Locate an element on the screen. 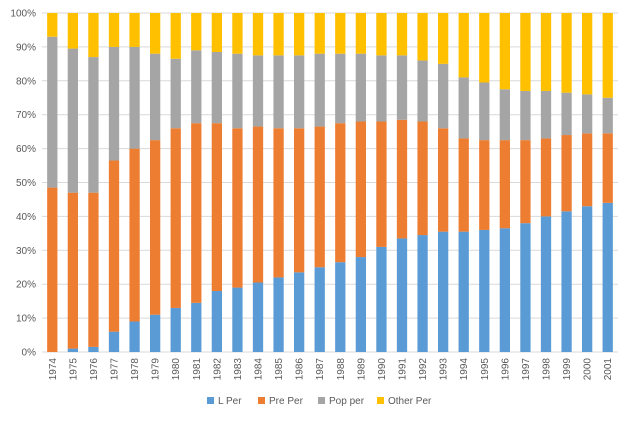 This screenshot has height=429, width=632. x-tick-label: 1979 is located at coordinates (156, 369).